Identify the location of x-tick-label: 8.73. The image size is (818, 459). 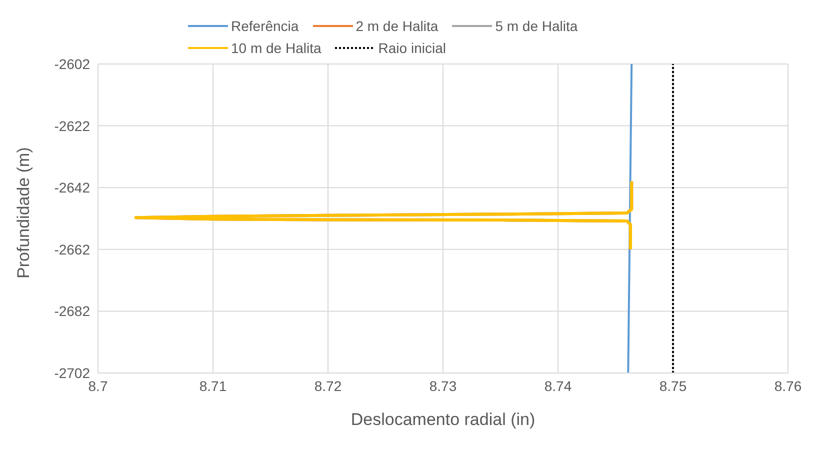
(443, 386).